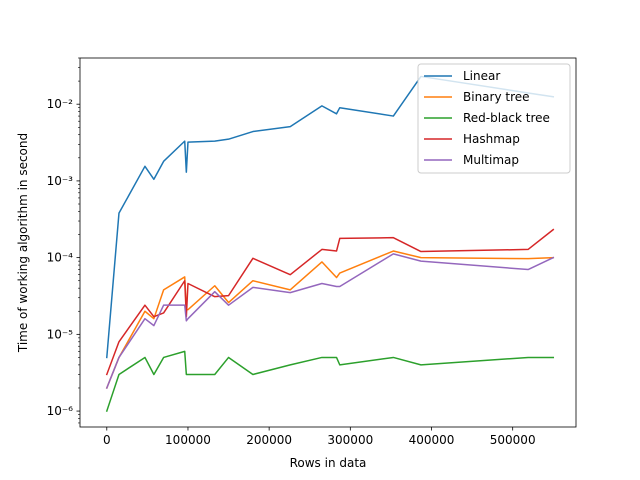 The height and width of the screenshot is (480, 640). What do you see at coordinates (188, 440) in the screenshot?
I see `x-tick-label: 100000` at bounding box center [188, 440].